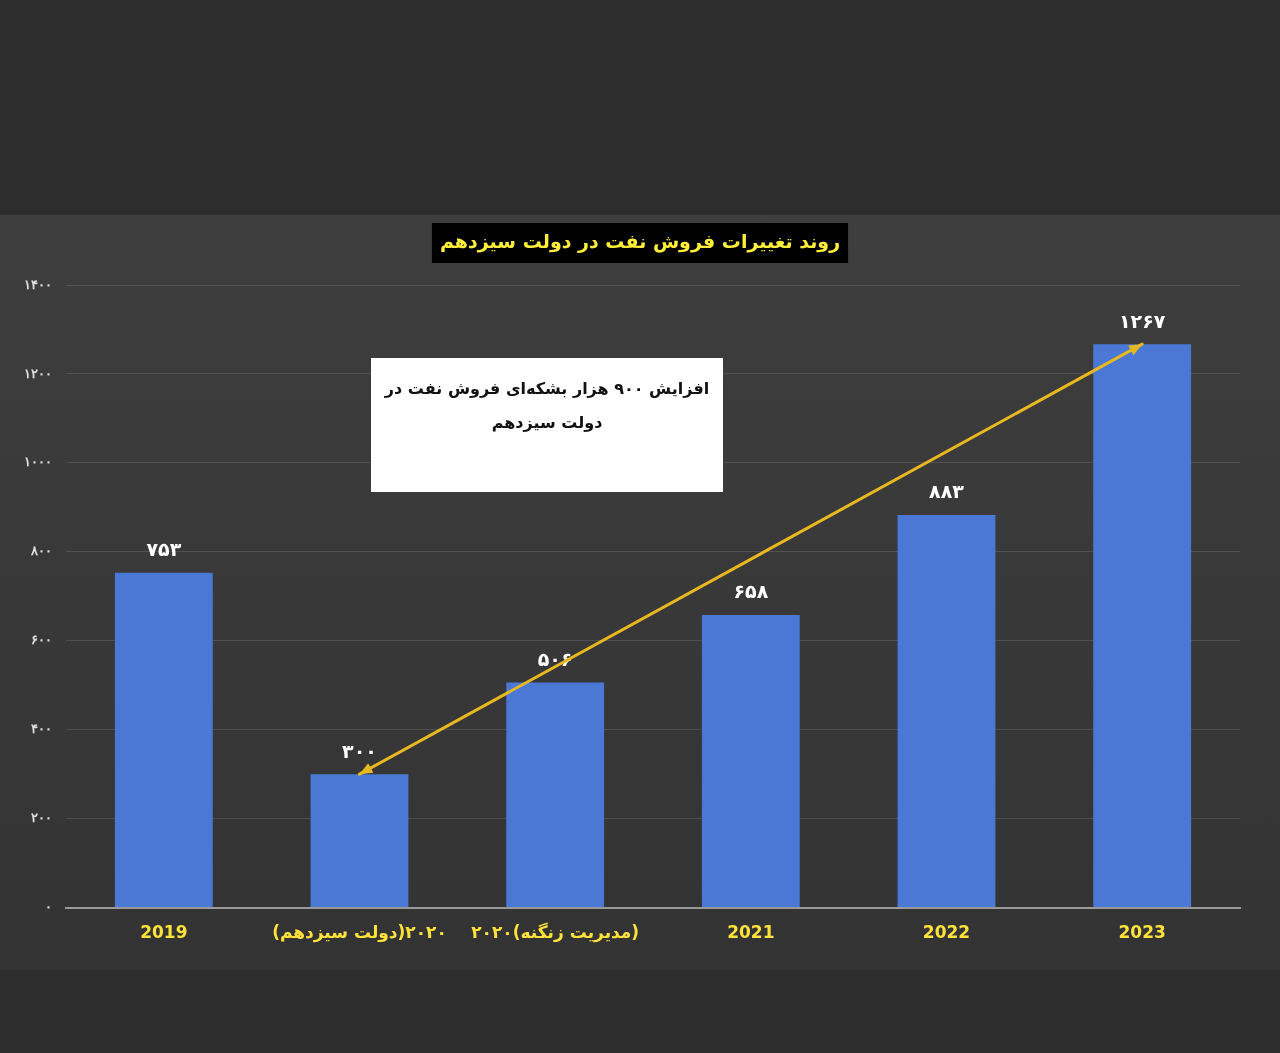 This screenshot has height=1053, width=1280. What do you see at coordinates (38, 373) in the screenshot?
I see `y-tick-label: ۱۲۰۰` at bounding box center [38, 373].